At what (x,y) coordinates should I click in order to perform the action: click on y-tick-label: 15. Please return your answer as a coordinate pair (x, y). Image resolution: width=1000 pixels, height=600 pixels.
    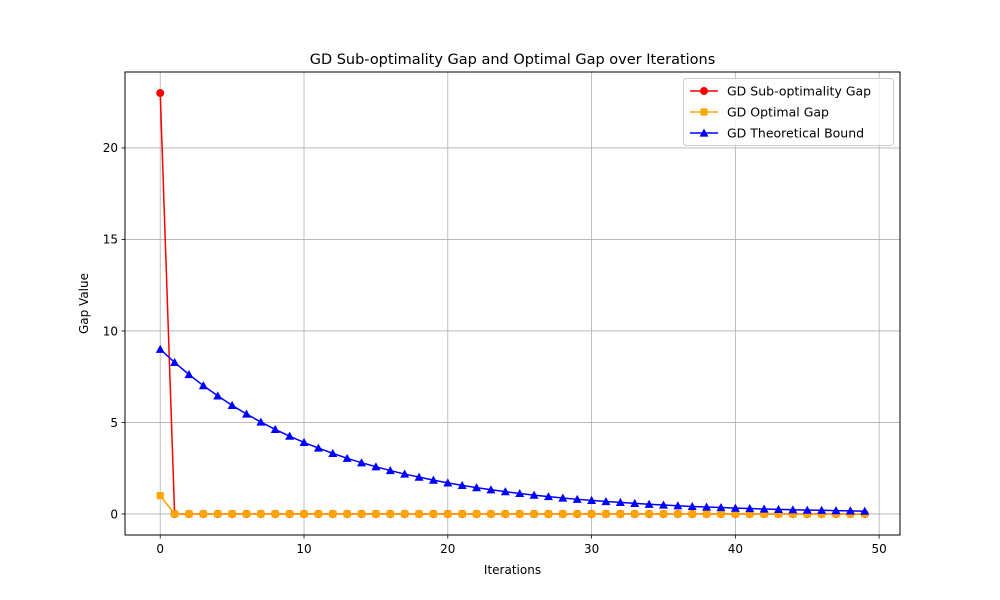
    Looking at the image, I should click on (110, 240).